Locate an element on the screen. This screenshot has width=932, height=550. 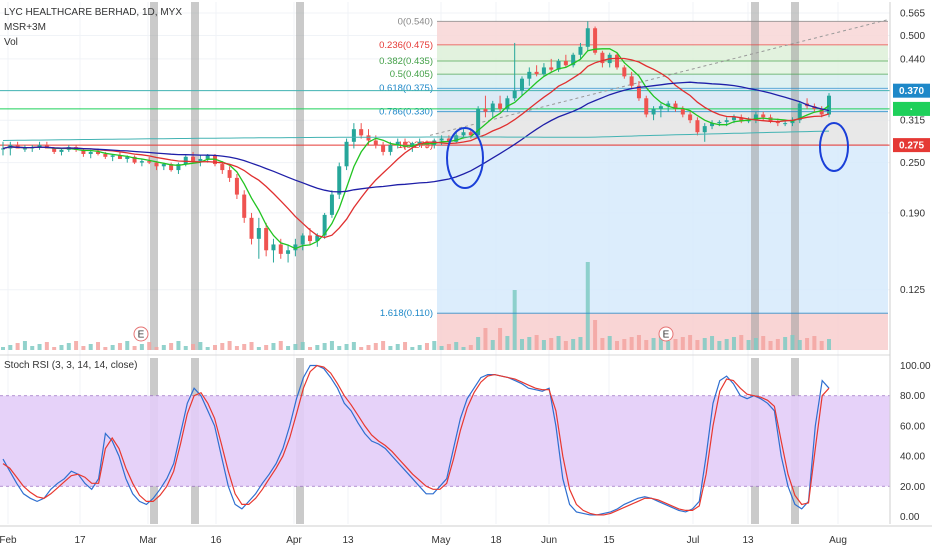
rsi-tick-label: 40.00 is located at coordinates (912, 457).